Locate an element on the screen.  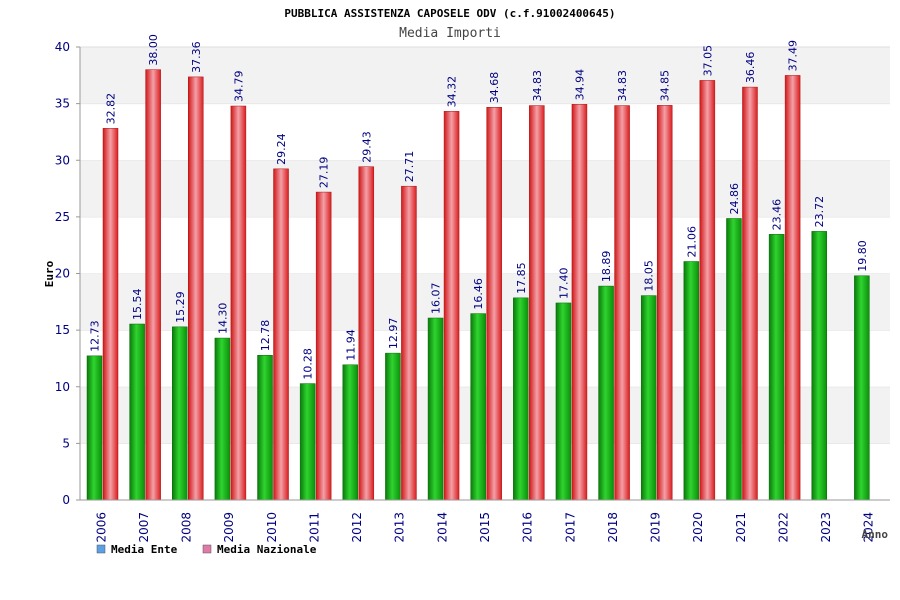
x-axis-label: Anno is located at coordinates (875, 534).